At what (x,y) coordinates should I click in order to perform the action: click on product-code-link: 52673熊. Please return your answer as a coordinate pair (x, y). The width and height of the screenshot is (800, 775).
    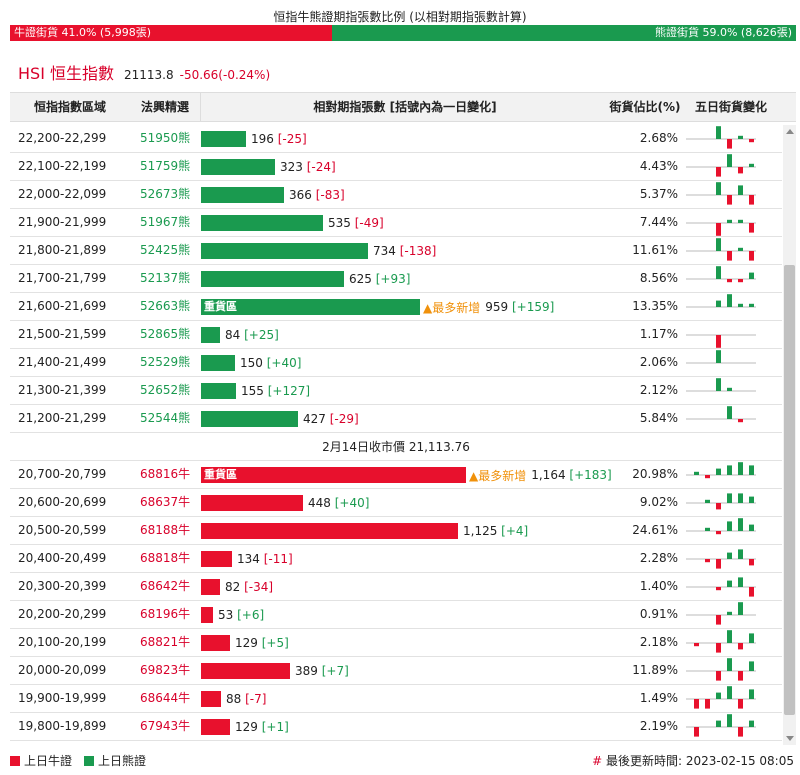
    Looking at the image, I should click on (165, 194).